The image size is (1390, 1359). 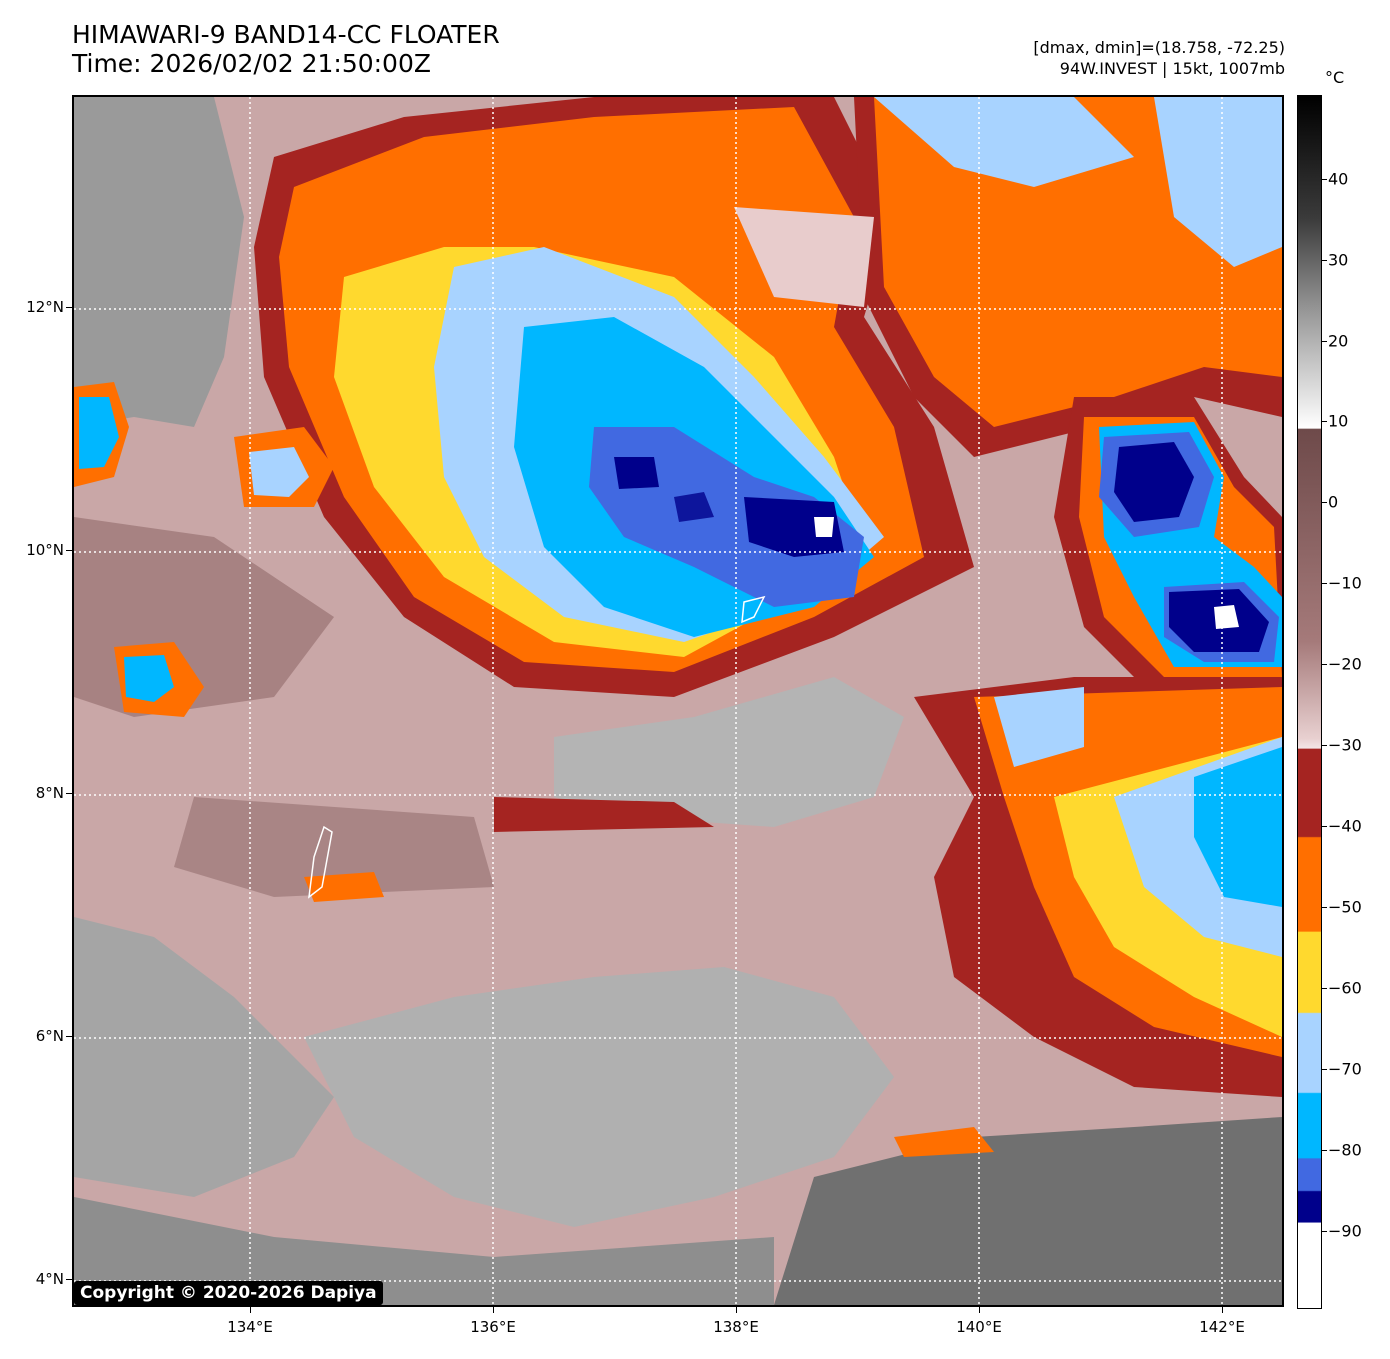 I want to click on cloud-cyan-w3, so click(x=149, y=678).